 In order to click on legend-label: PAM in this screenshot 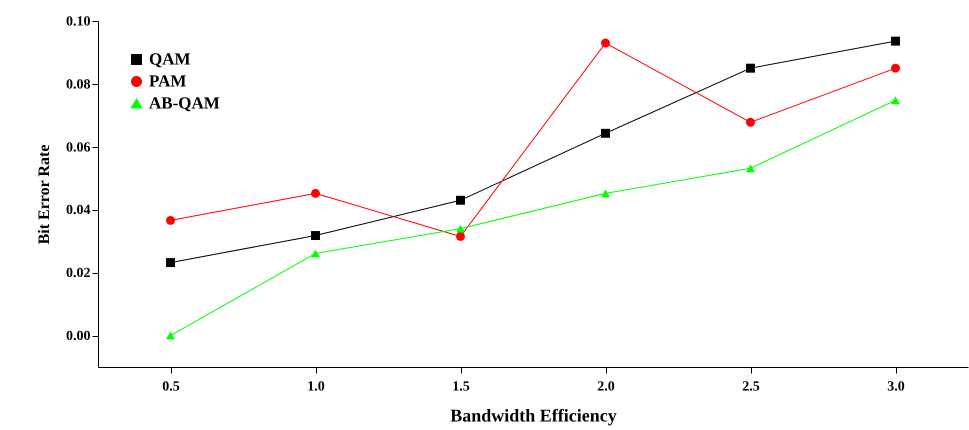, I will do `click(167, 81)`.